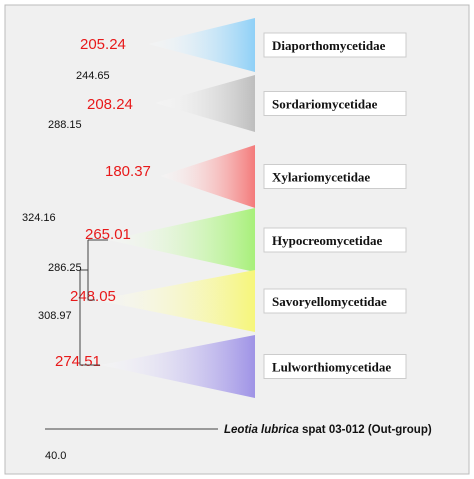 The width and height of the screenshot is (474, 479). Describe the element at coordinates (327, 240) in the screenshot. I see `clade-label: Hypocreomycetidae` at that location.